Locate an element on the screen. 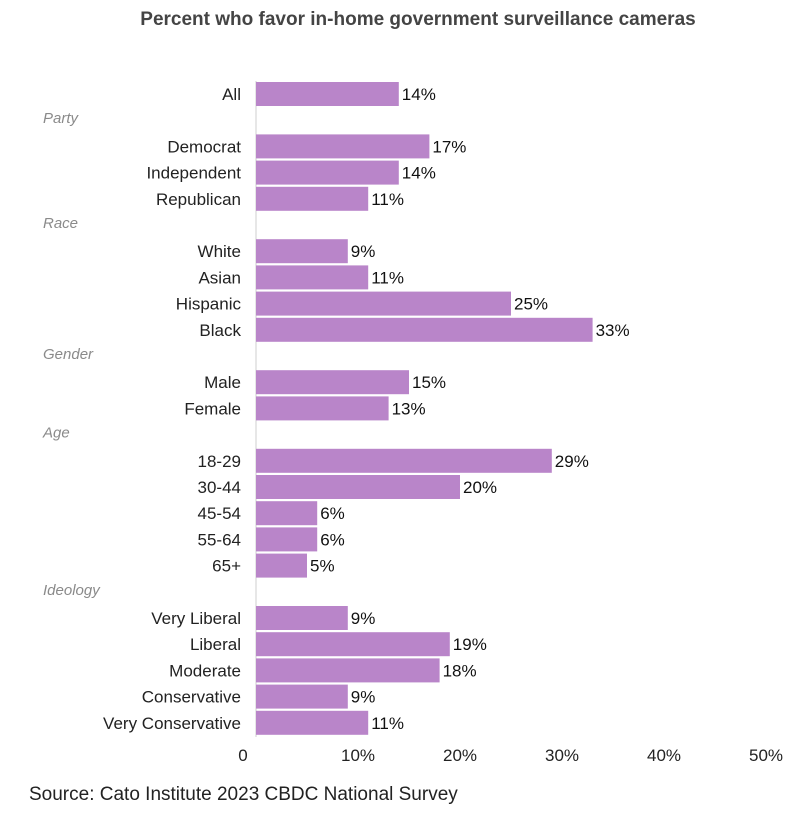  bar-democrat is located at coordinates (343, 146).